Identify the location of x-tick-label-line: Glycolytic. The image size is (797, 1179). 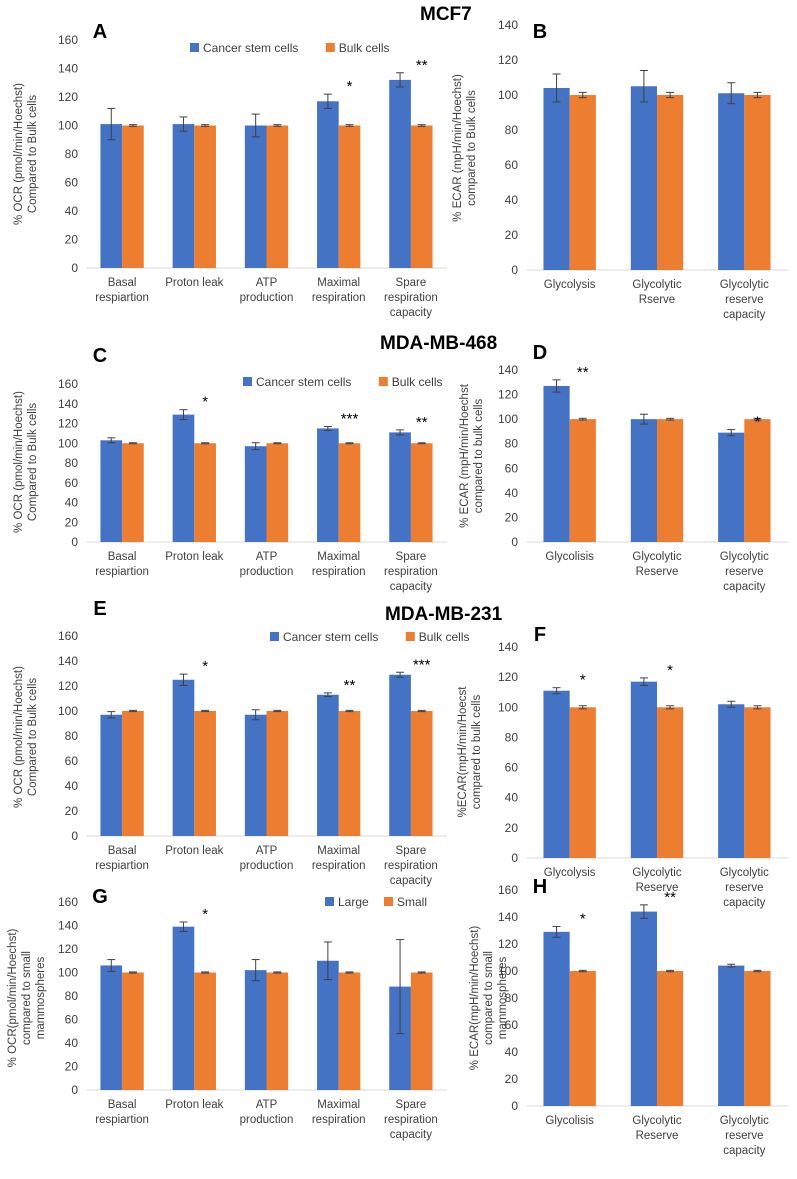
(656, 1121).